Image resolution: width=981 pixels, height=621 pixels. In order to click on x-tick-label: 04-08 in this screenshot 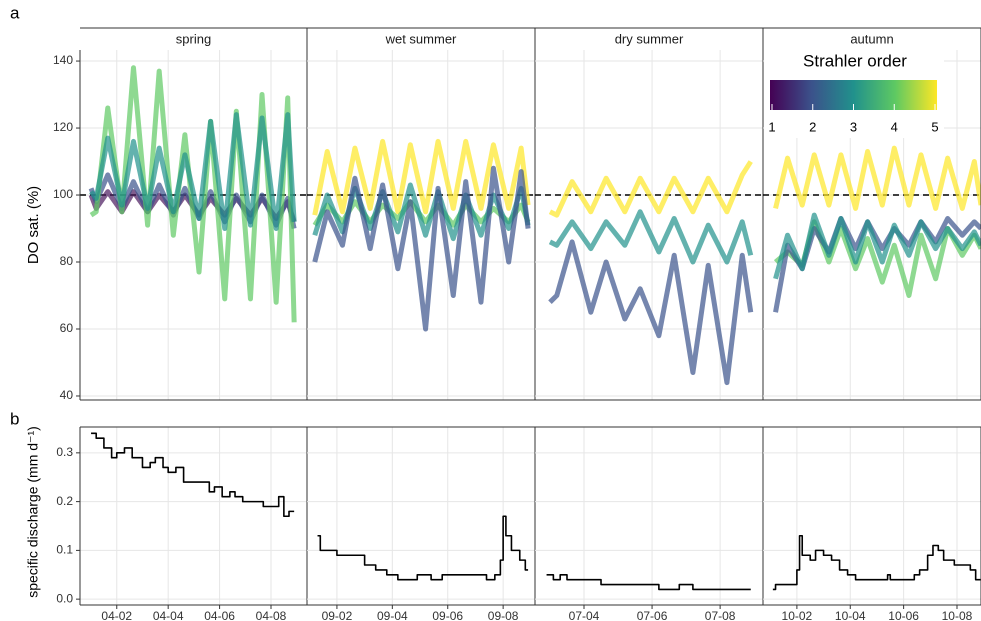, I will do `click(271, 615)`.